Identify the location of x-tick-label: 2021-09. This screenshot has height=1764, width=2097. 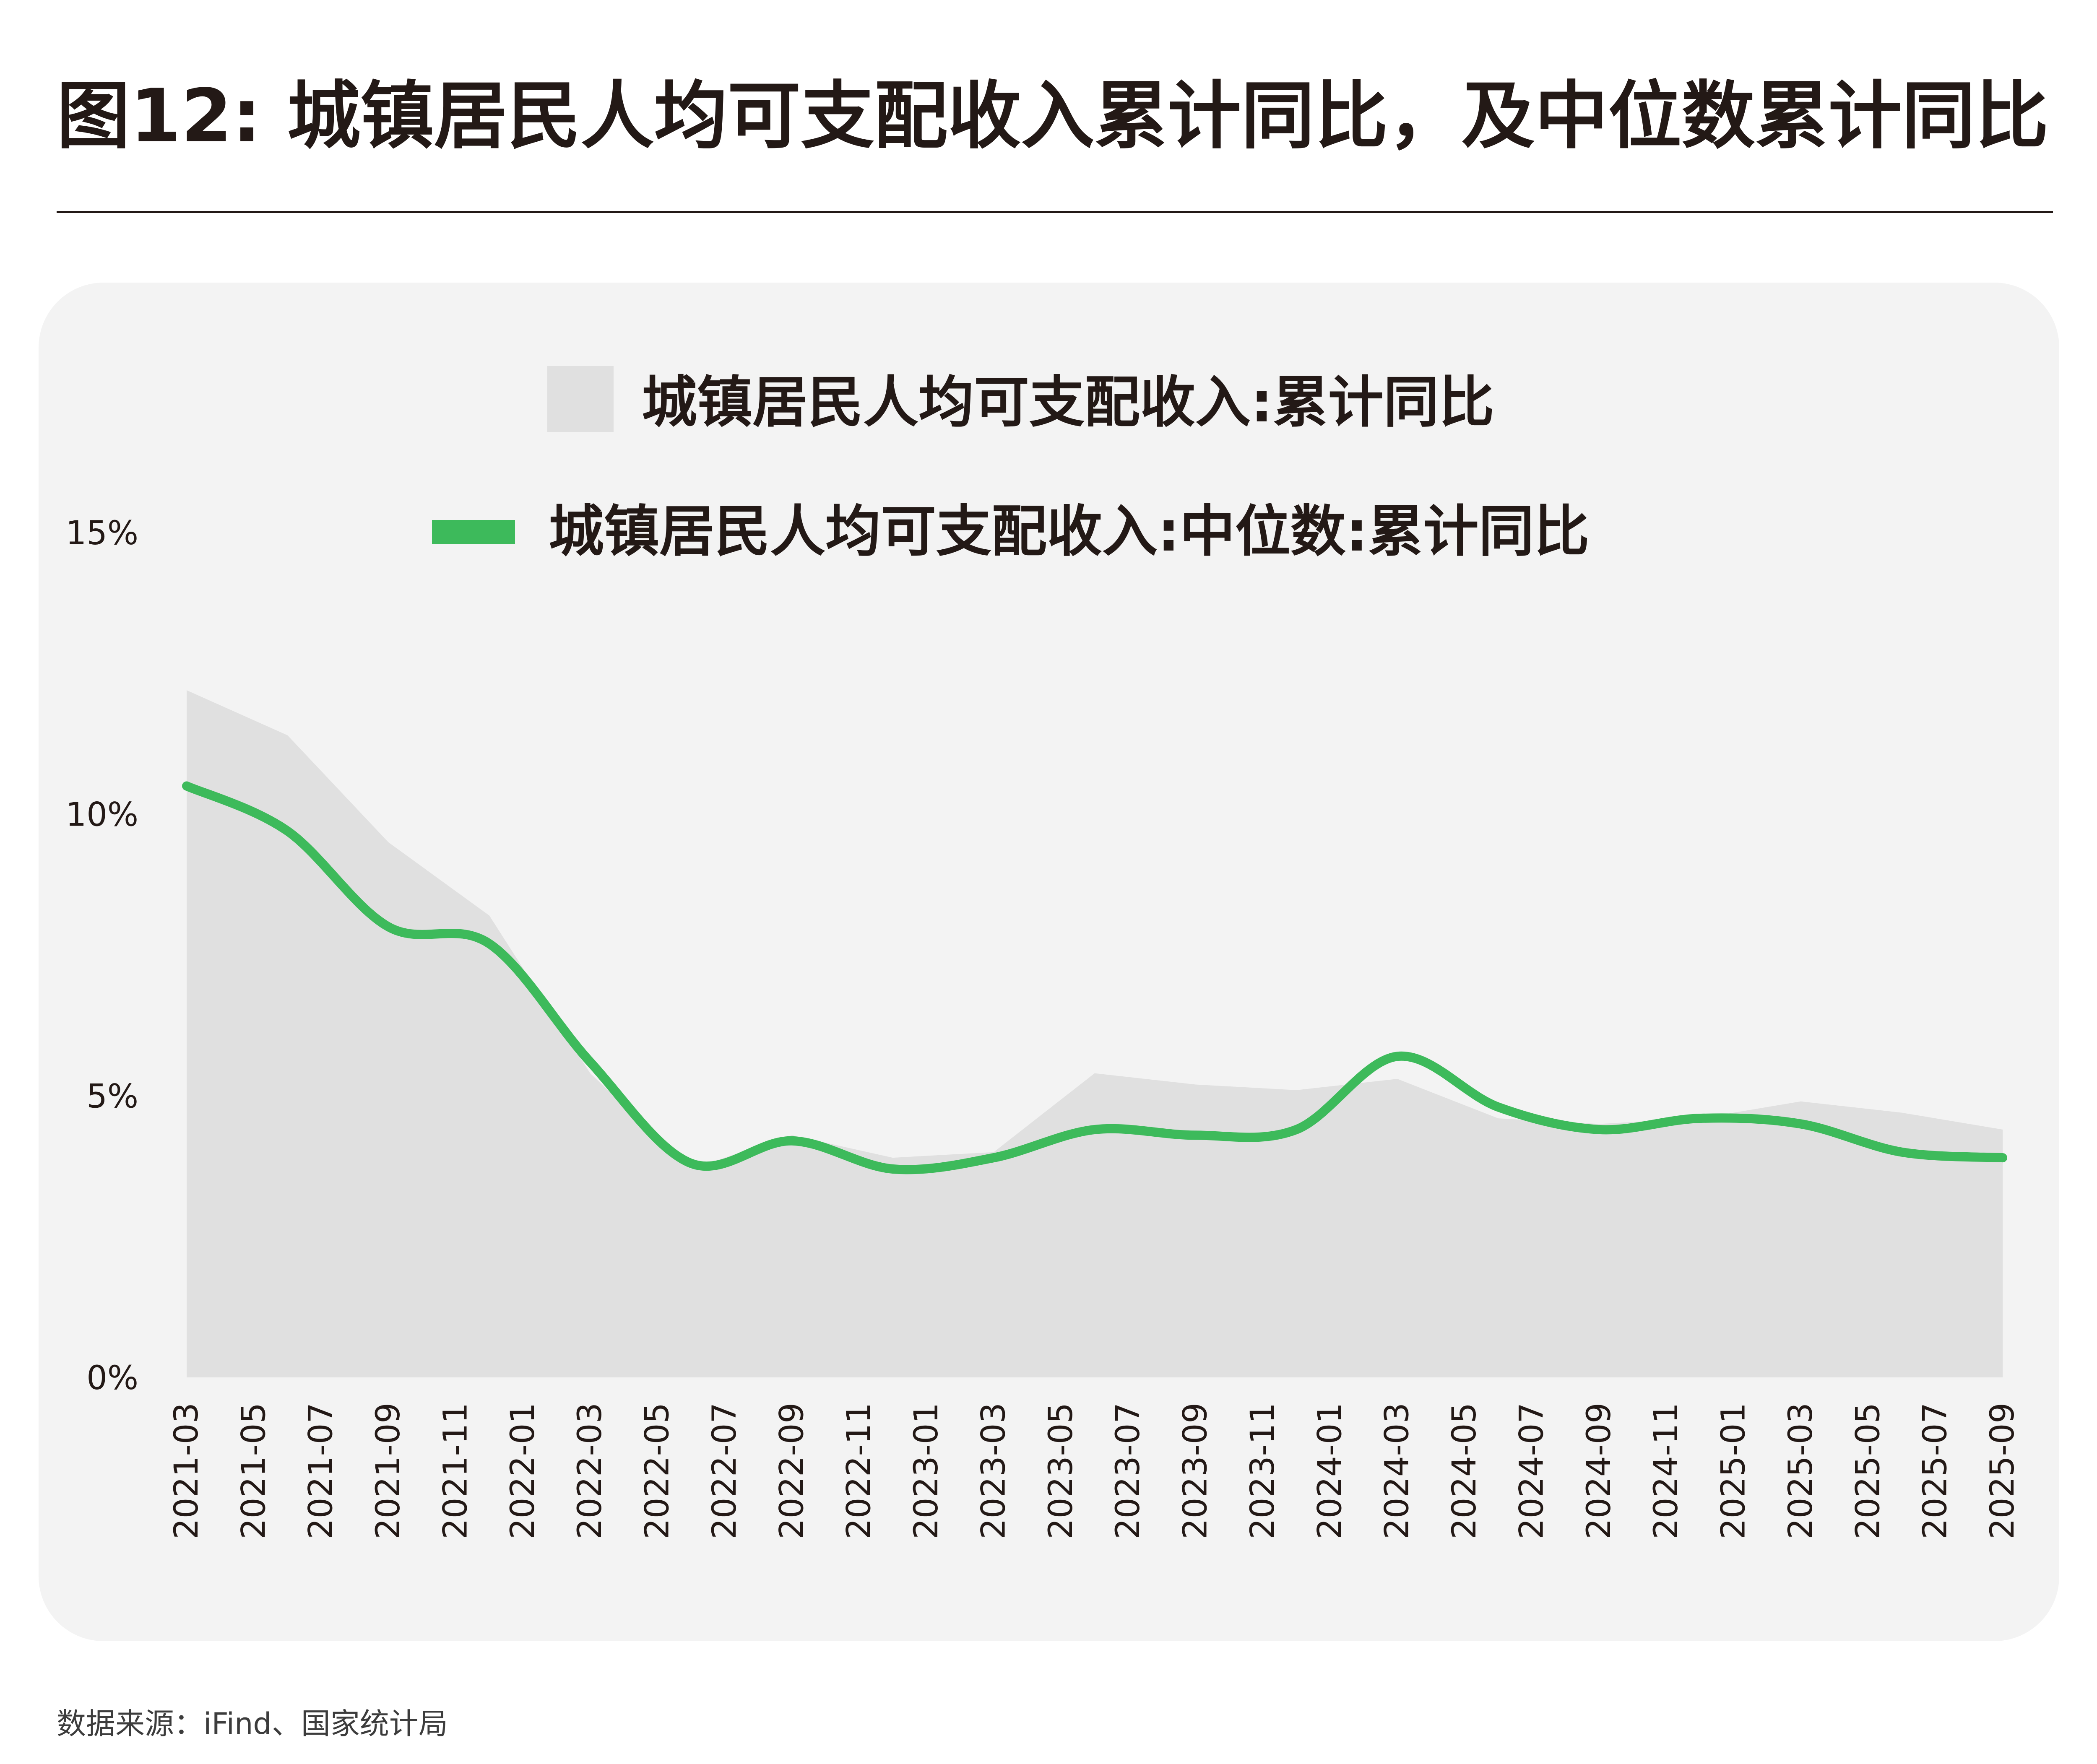
(388, 1471).